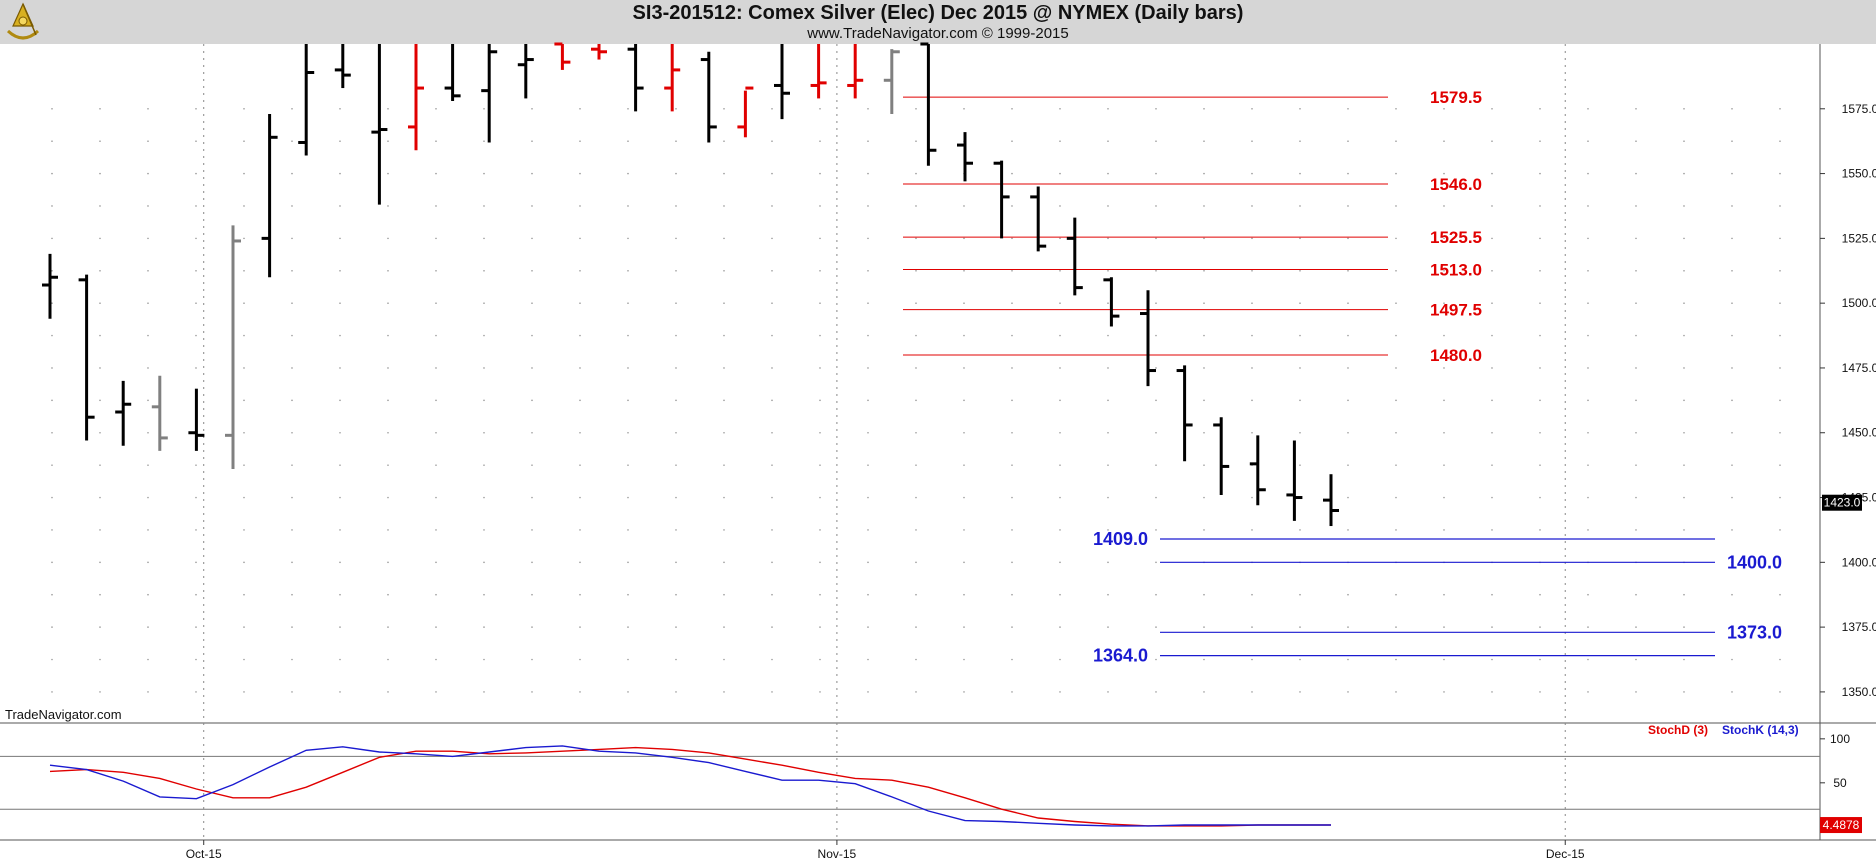 The width and height of the screenshot is (1876, 863). Describe the element at coordinates (1841, 825) in the screenshot. I see `stoch-last-value-label: 4.4878` at that location.